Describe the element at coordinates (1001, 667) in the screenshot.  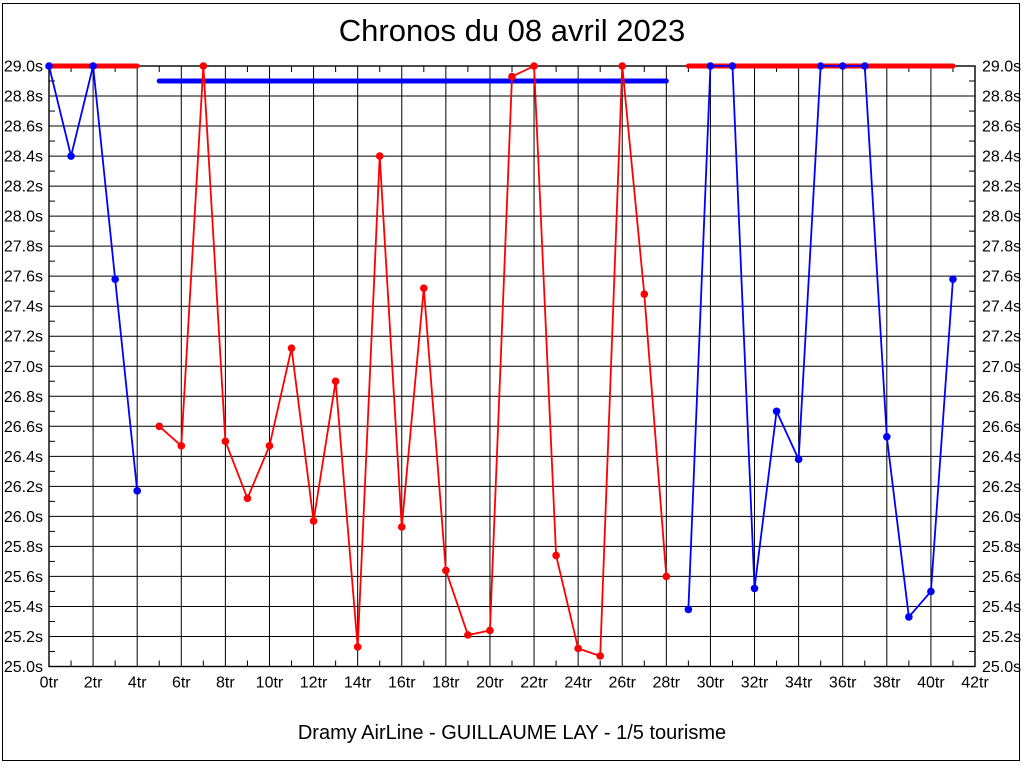
I see `y-axis-tick-label-right: 25.0s` at that location.